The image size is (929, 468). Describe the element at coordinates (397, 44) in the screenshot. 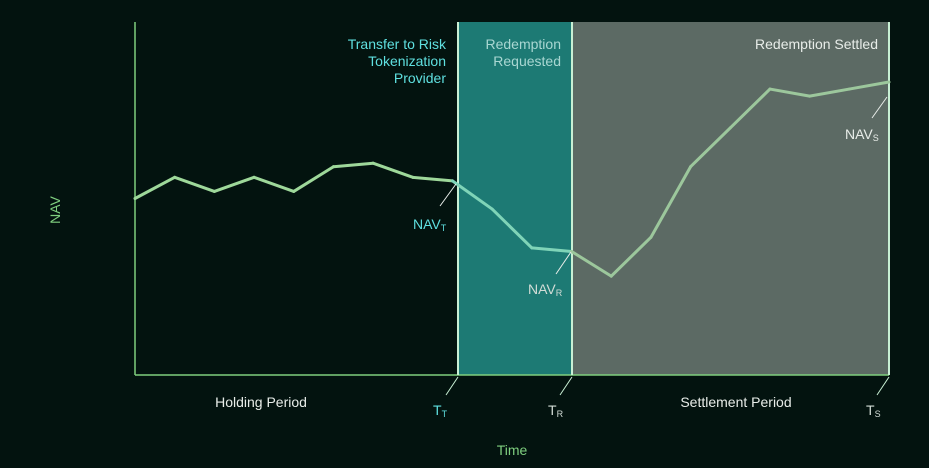

I see `transfer-caption-line-1: Transfer to Risk` at that location.